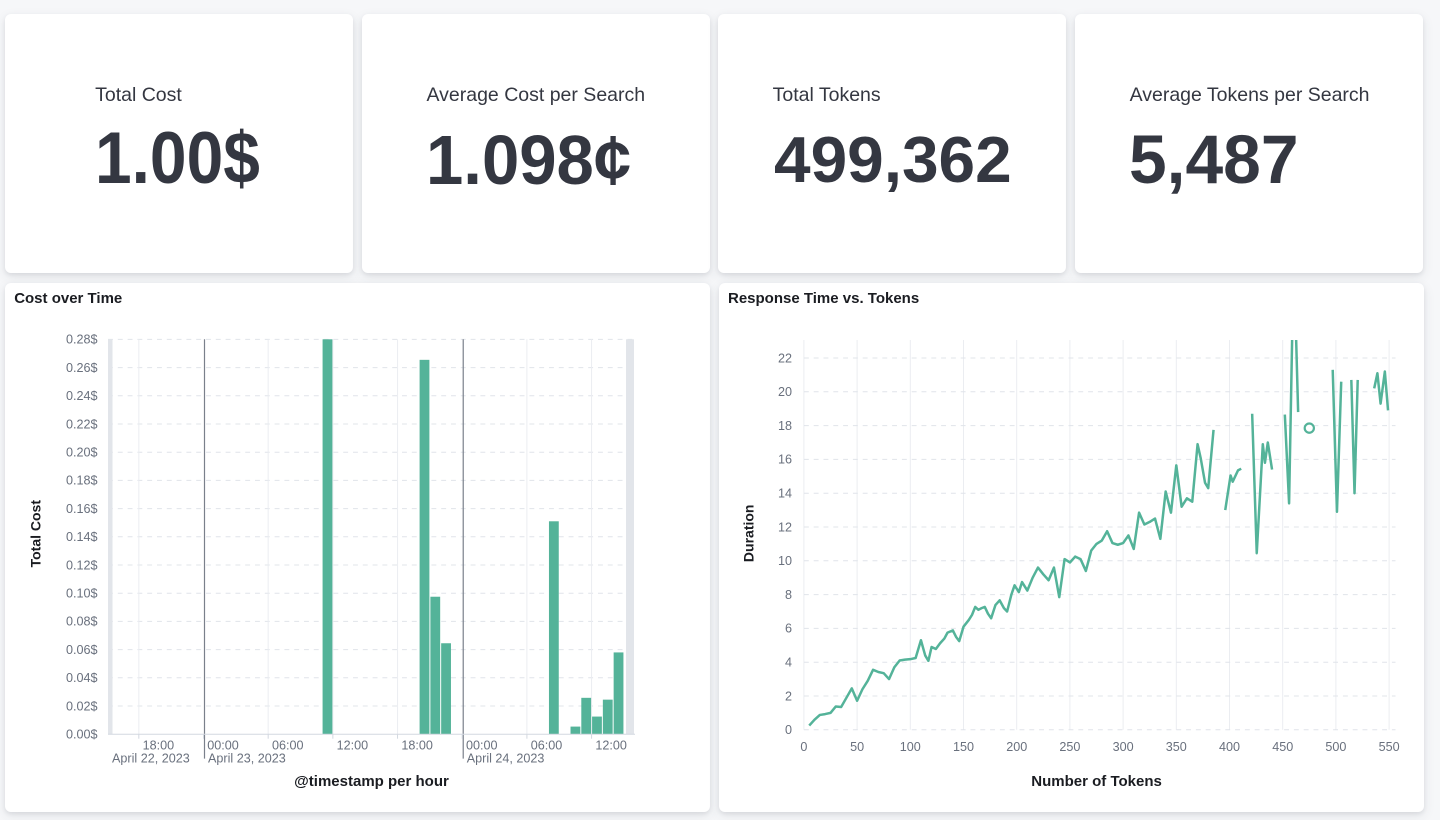 The height and width of the screenshot is (820, 1440). Describe the element at coordinates (785, 426) in the screenshot. I see `svg-text: 18` at that location.